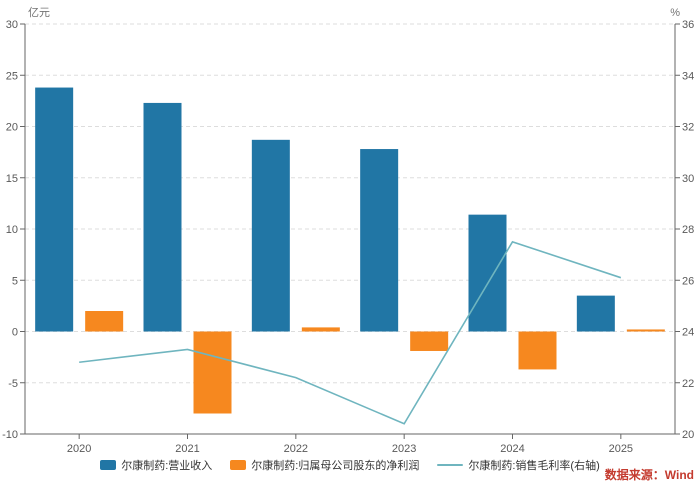 Image resolution: width=700 pixels, height=488 pixels. I want to click on x-tick-label: 2024, so click(512, 449).